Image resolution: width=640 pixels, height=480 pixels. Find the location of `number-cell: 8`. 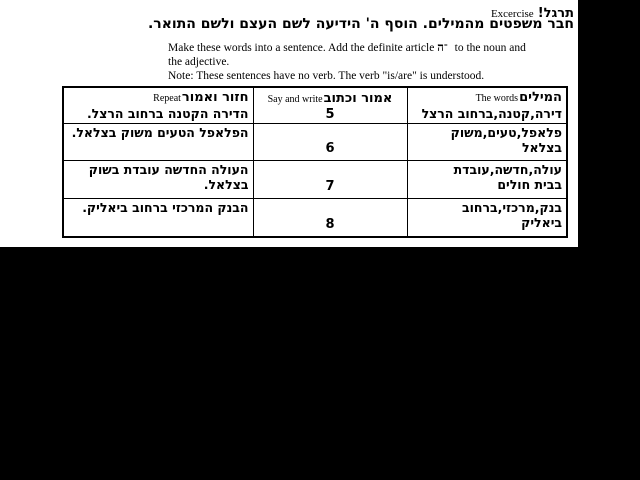

number-cell: 8 is located at coordinates (330, 217).